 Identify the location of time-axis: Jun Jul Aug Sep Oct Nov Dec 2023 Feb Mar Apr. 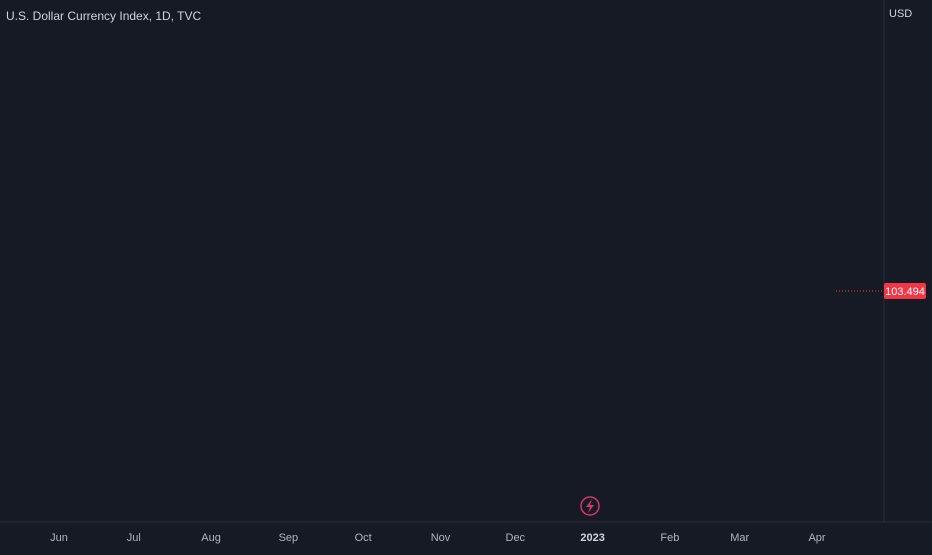
(438, 538).